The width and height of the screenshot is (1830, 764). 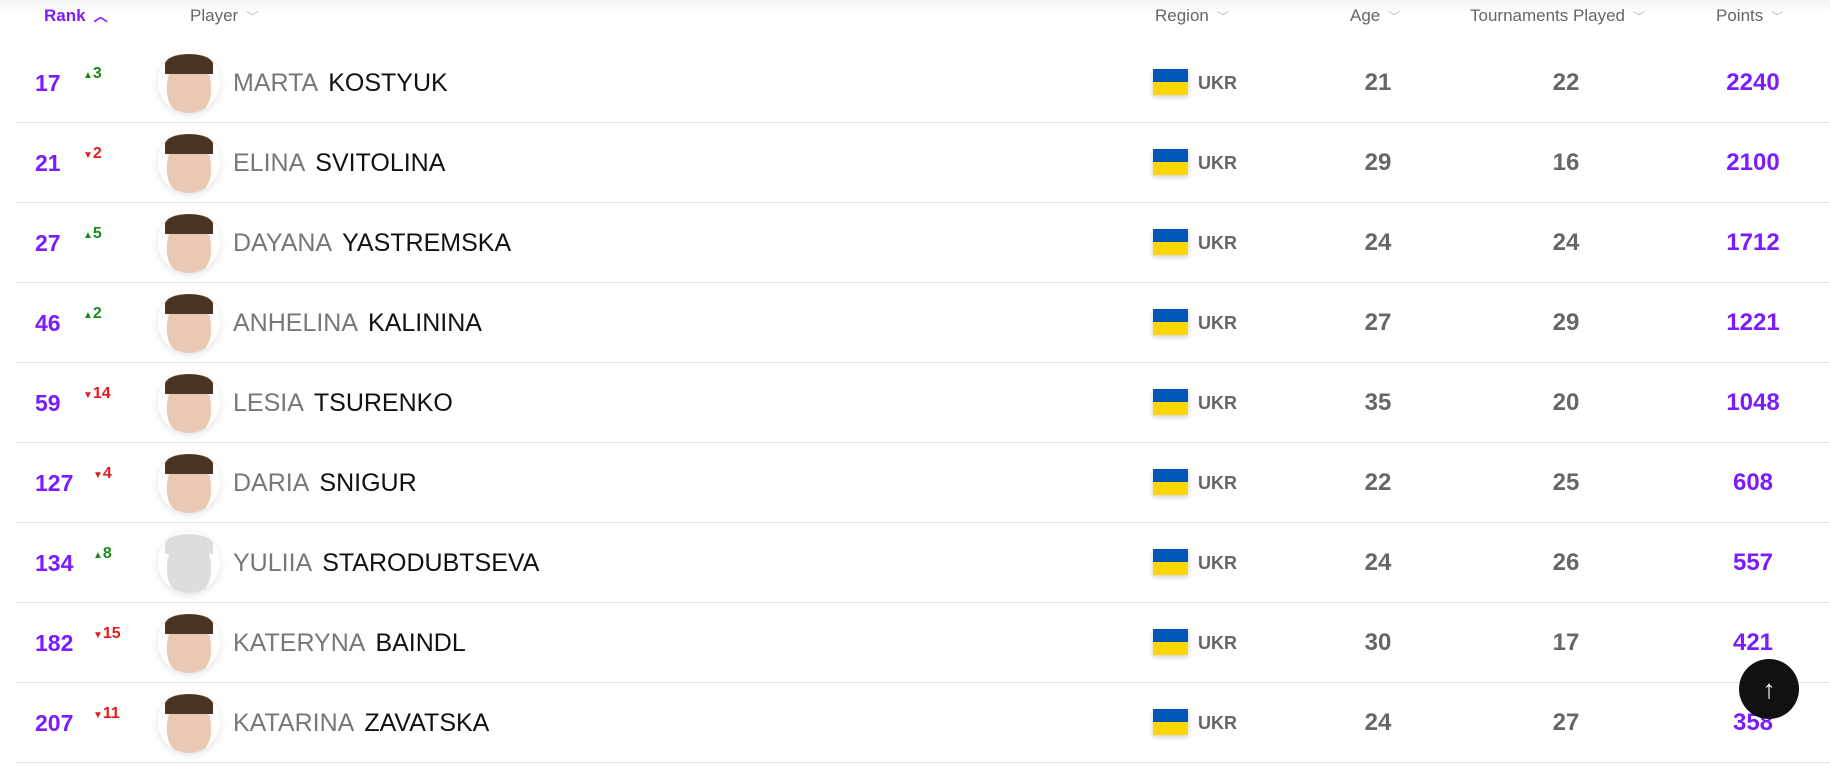 I want to click on table-row: 17 ▲3 MARTA KOSTYUK UKR 21 22 2240, so click(x=922, y=83).